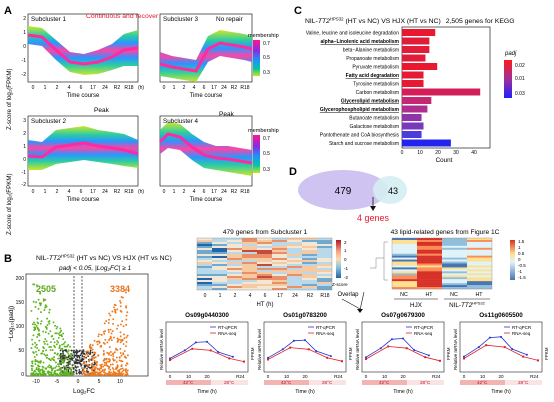 The width and height of the screenshot is (554, 402). I want to click on membership-legend-bottom: membership 0.7 0.5 0.3, so click(263, 150).